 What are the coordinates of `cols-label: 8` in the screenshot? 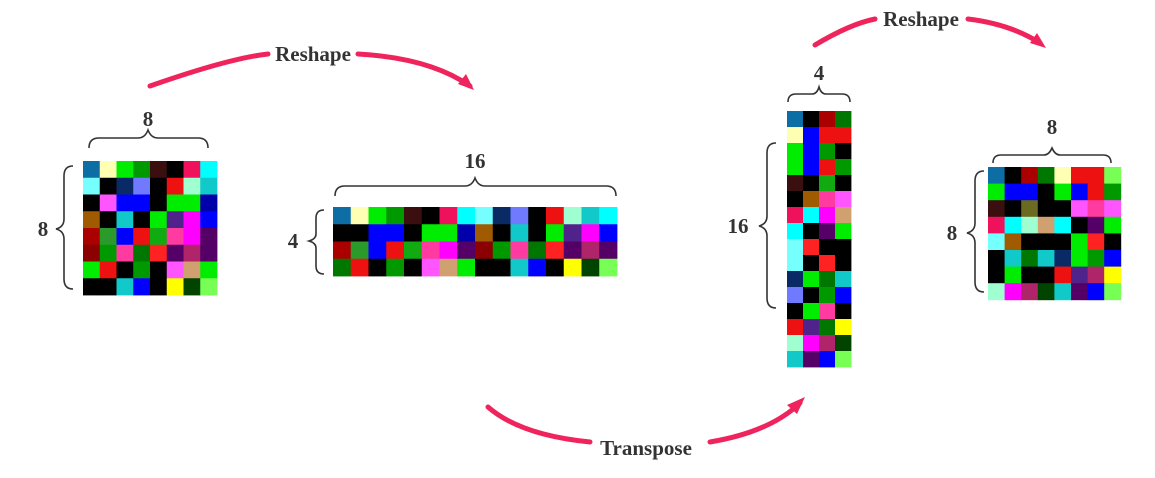 It's located at (148, 119).